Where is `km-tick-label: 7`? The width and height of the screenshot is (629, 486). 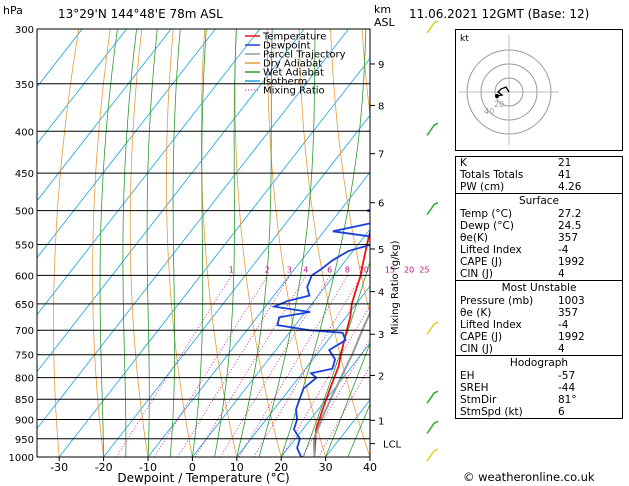
km-tick-label: 7 is located at coordinates (381, 155).